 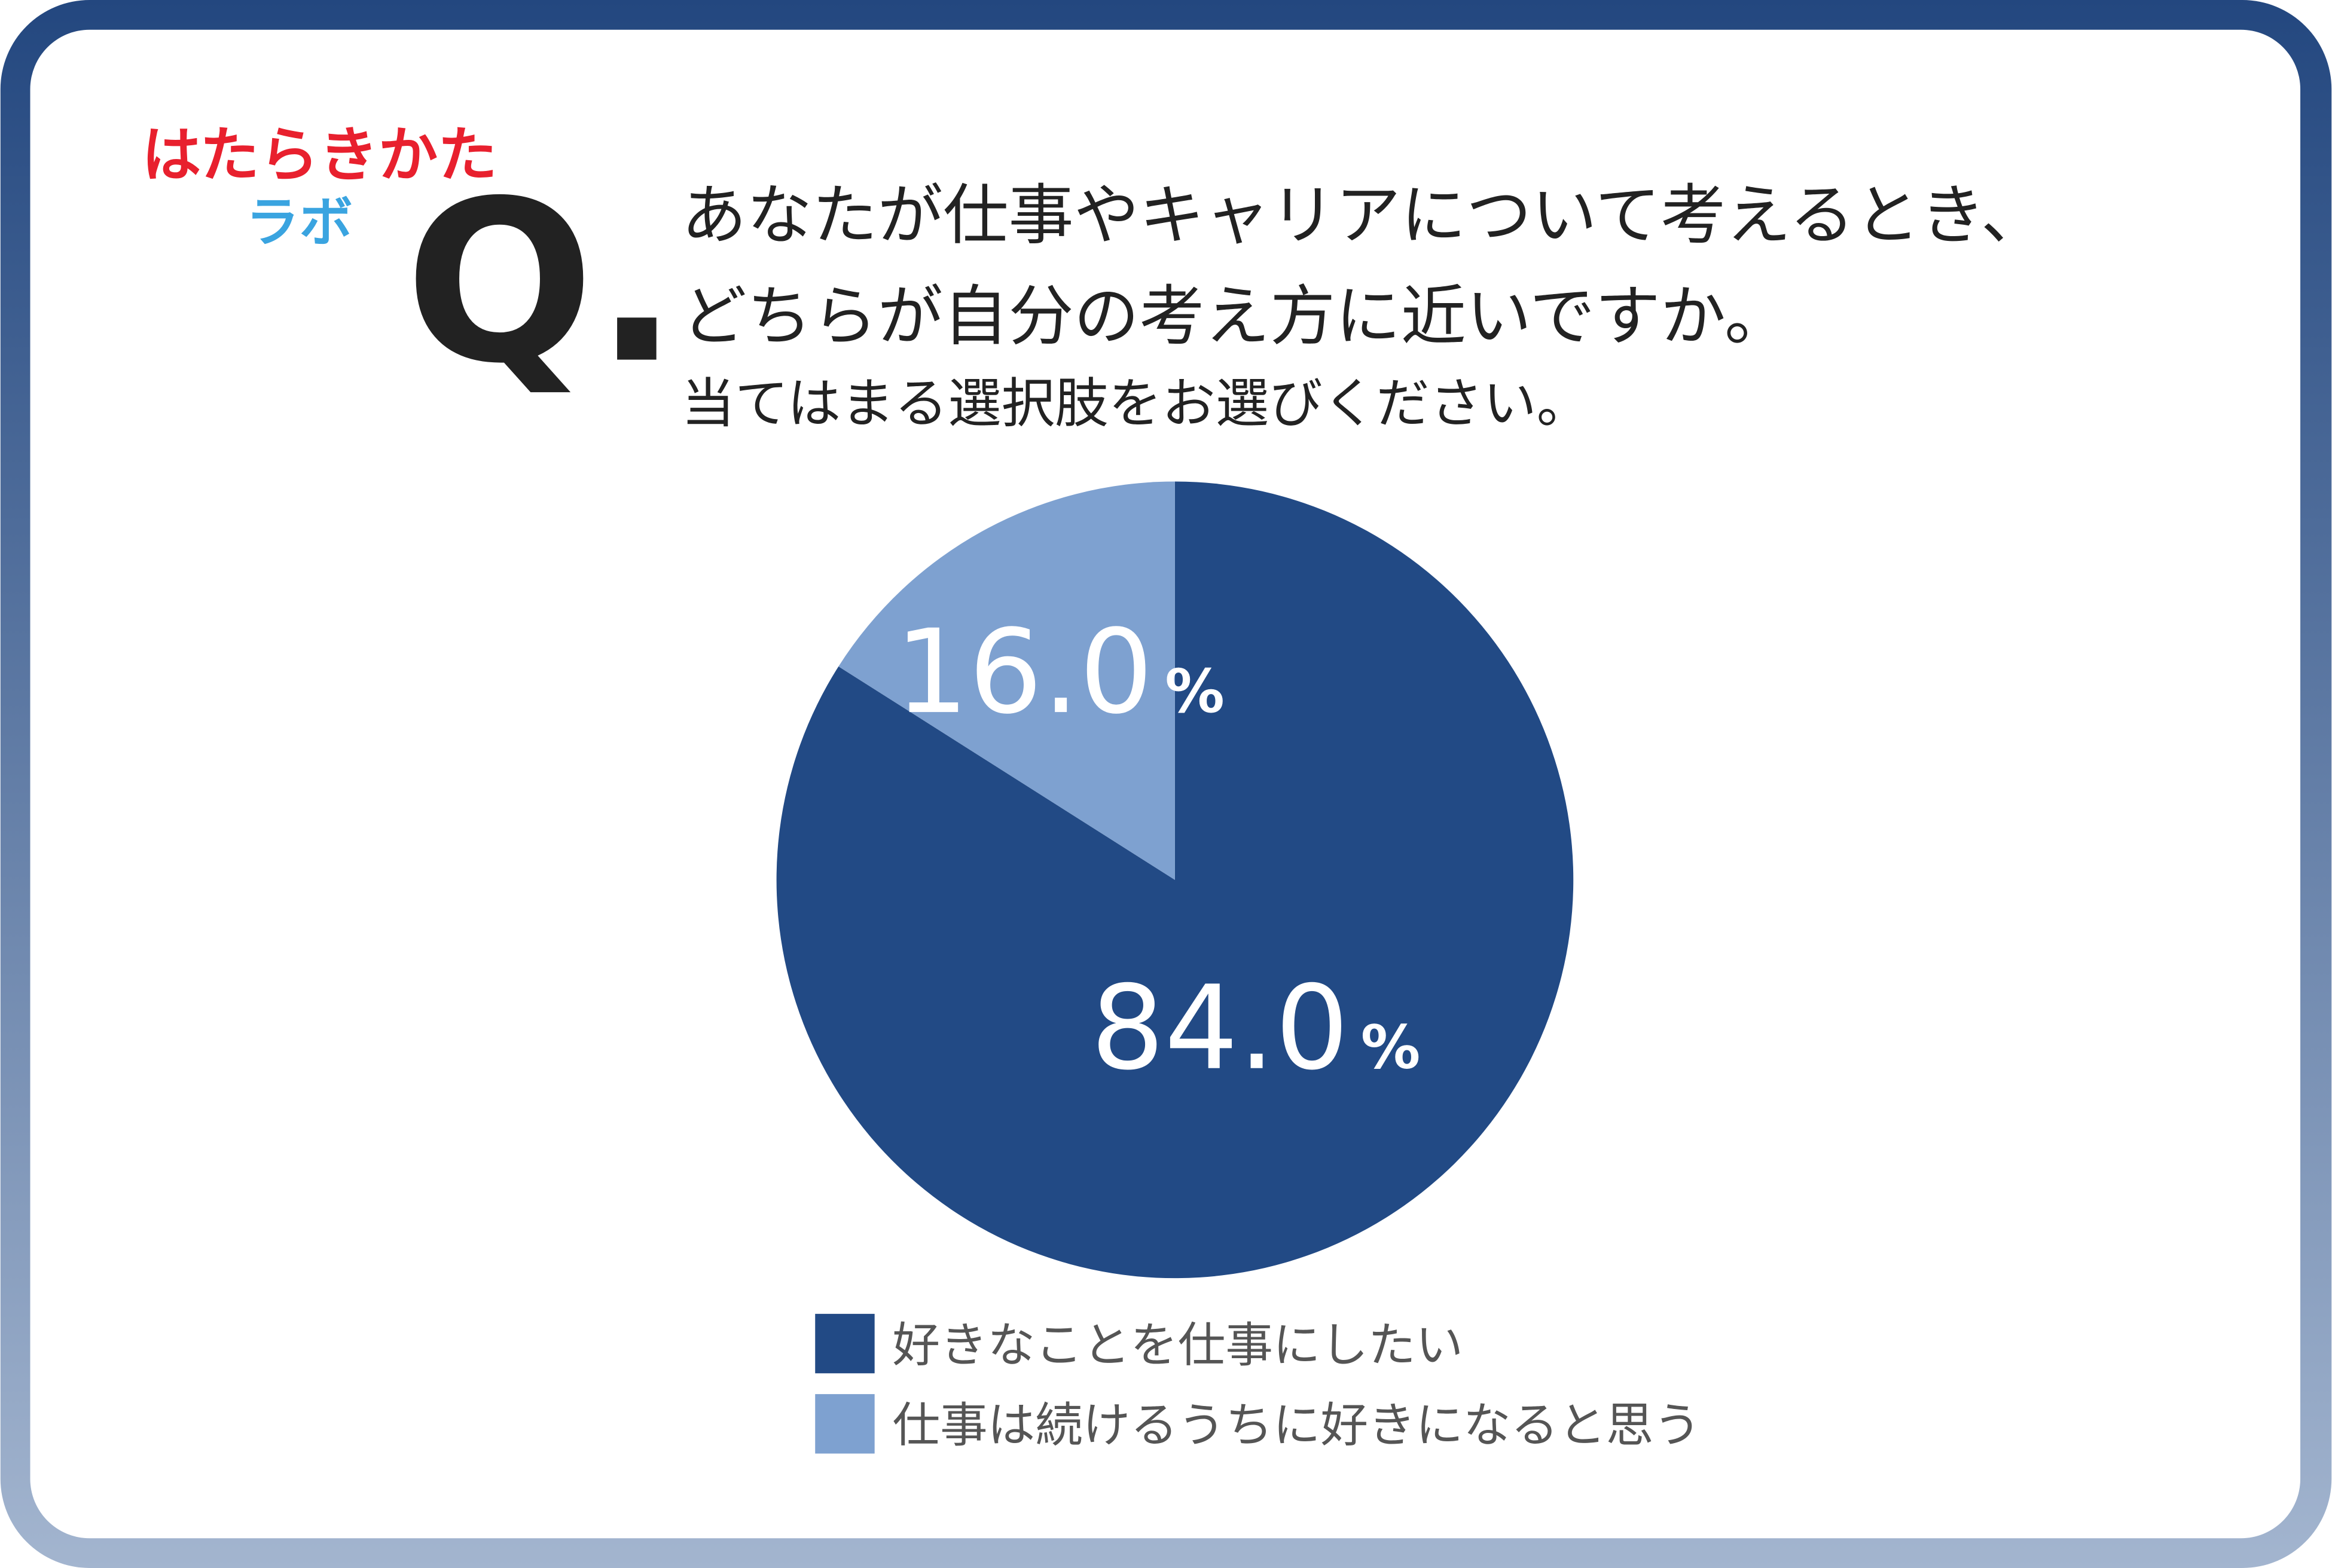 What do you see at coordinates (319, 155) in the screenshot?
I see `logo-line-1: はたらきかた` at bounding box center [319, 155].